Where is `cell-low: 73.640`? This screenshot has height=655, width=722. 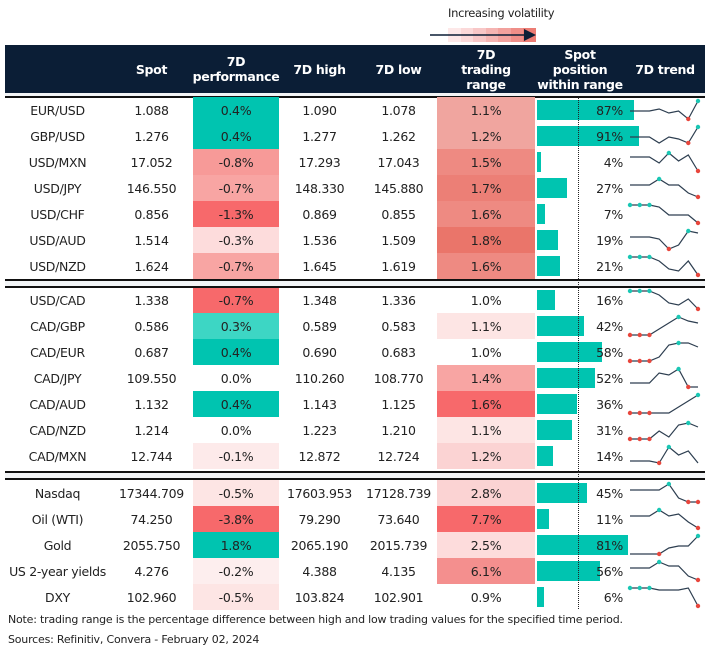 cell-low: 73.640 is located at coordinates (398, 519).